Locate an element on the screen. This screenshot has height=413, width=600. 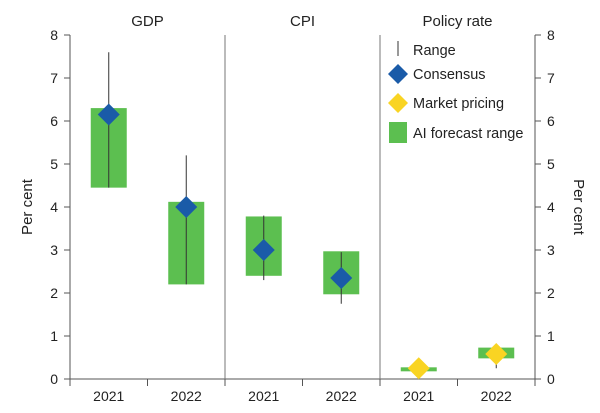
legend-market-pricing-swatch is located at coordinates (398, 103).